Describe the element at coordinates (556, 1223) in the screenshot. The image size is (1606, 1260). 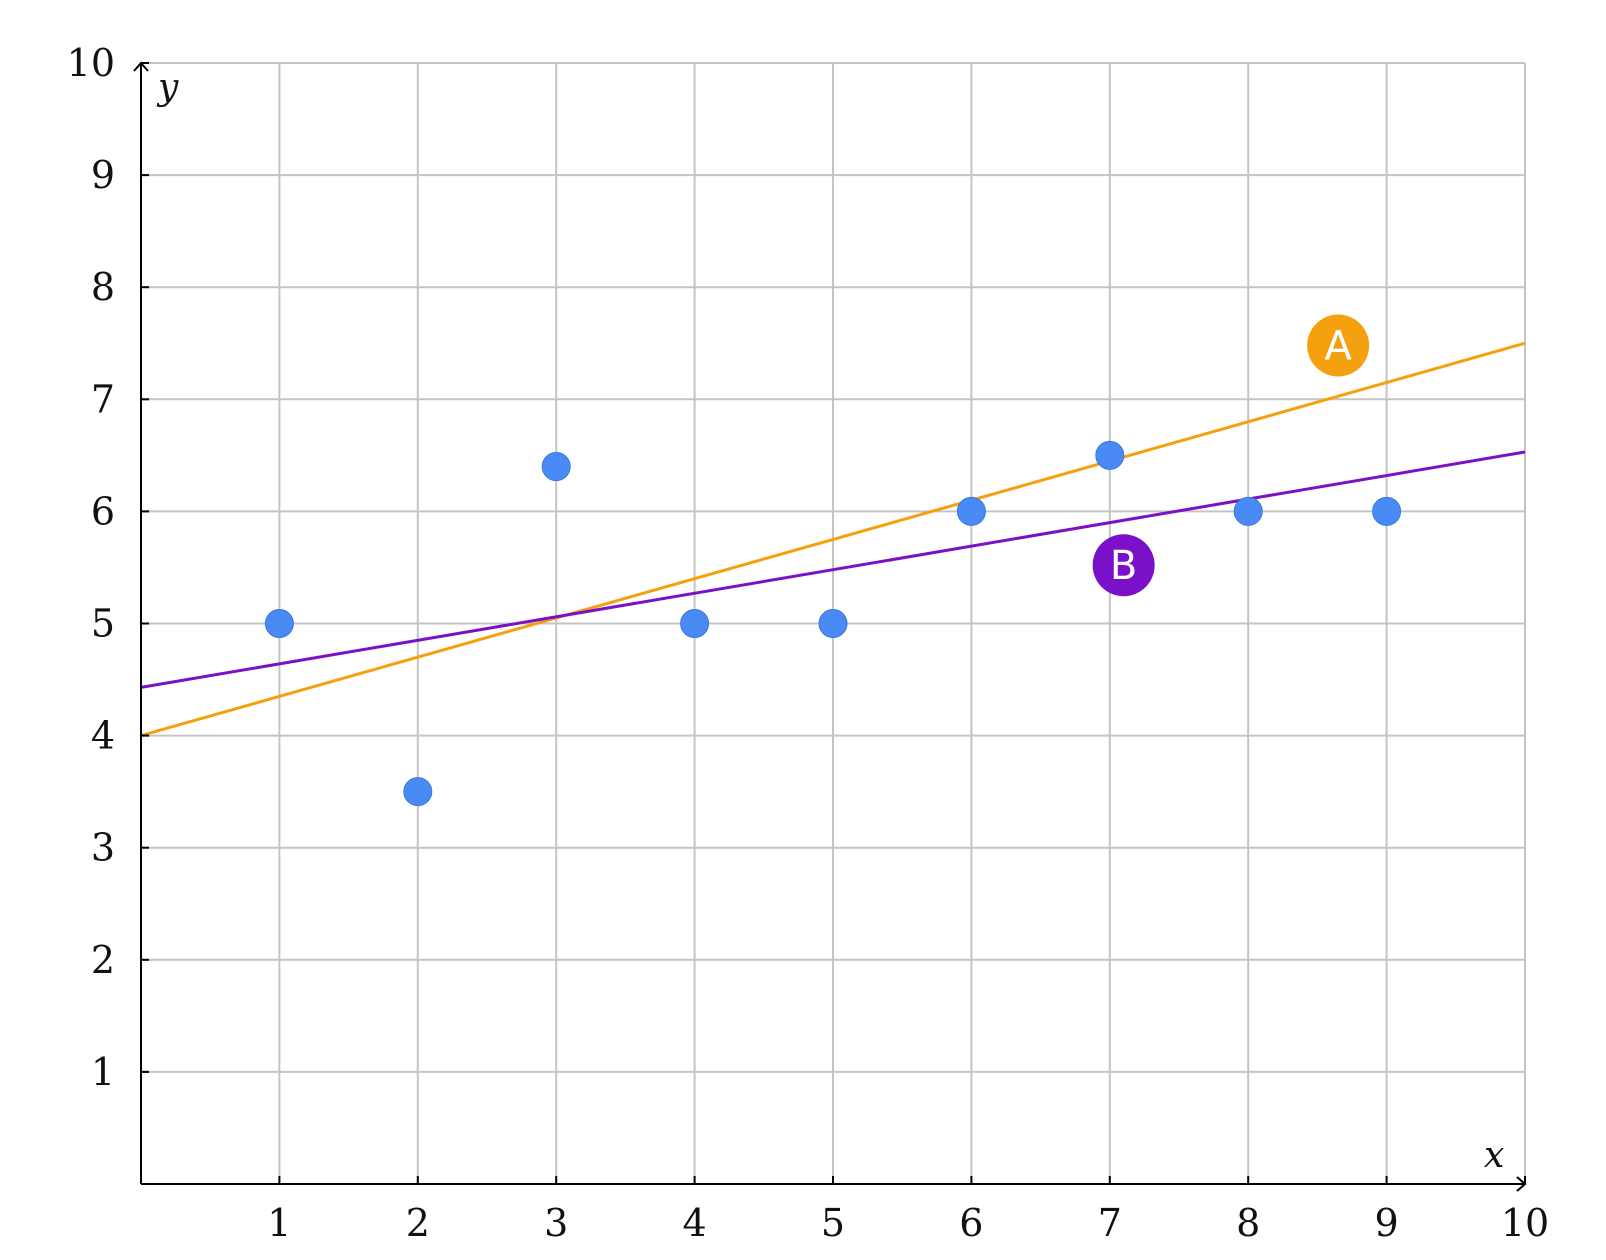
I see `x-tick-label: 3` at that location.